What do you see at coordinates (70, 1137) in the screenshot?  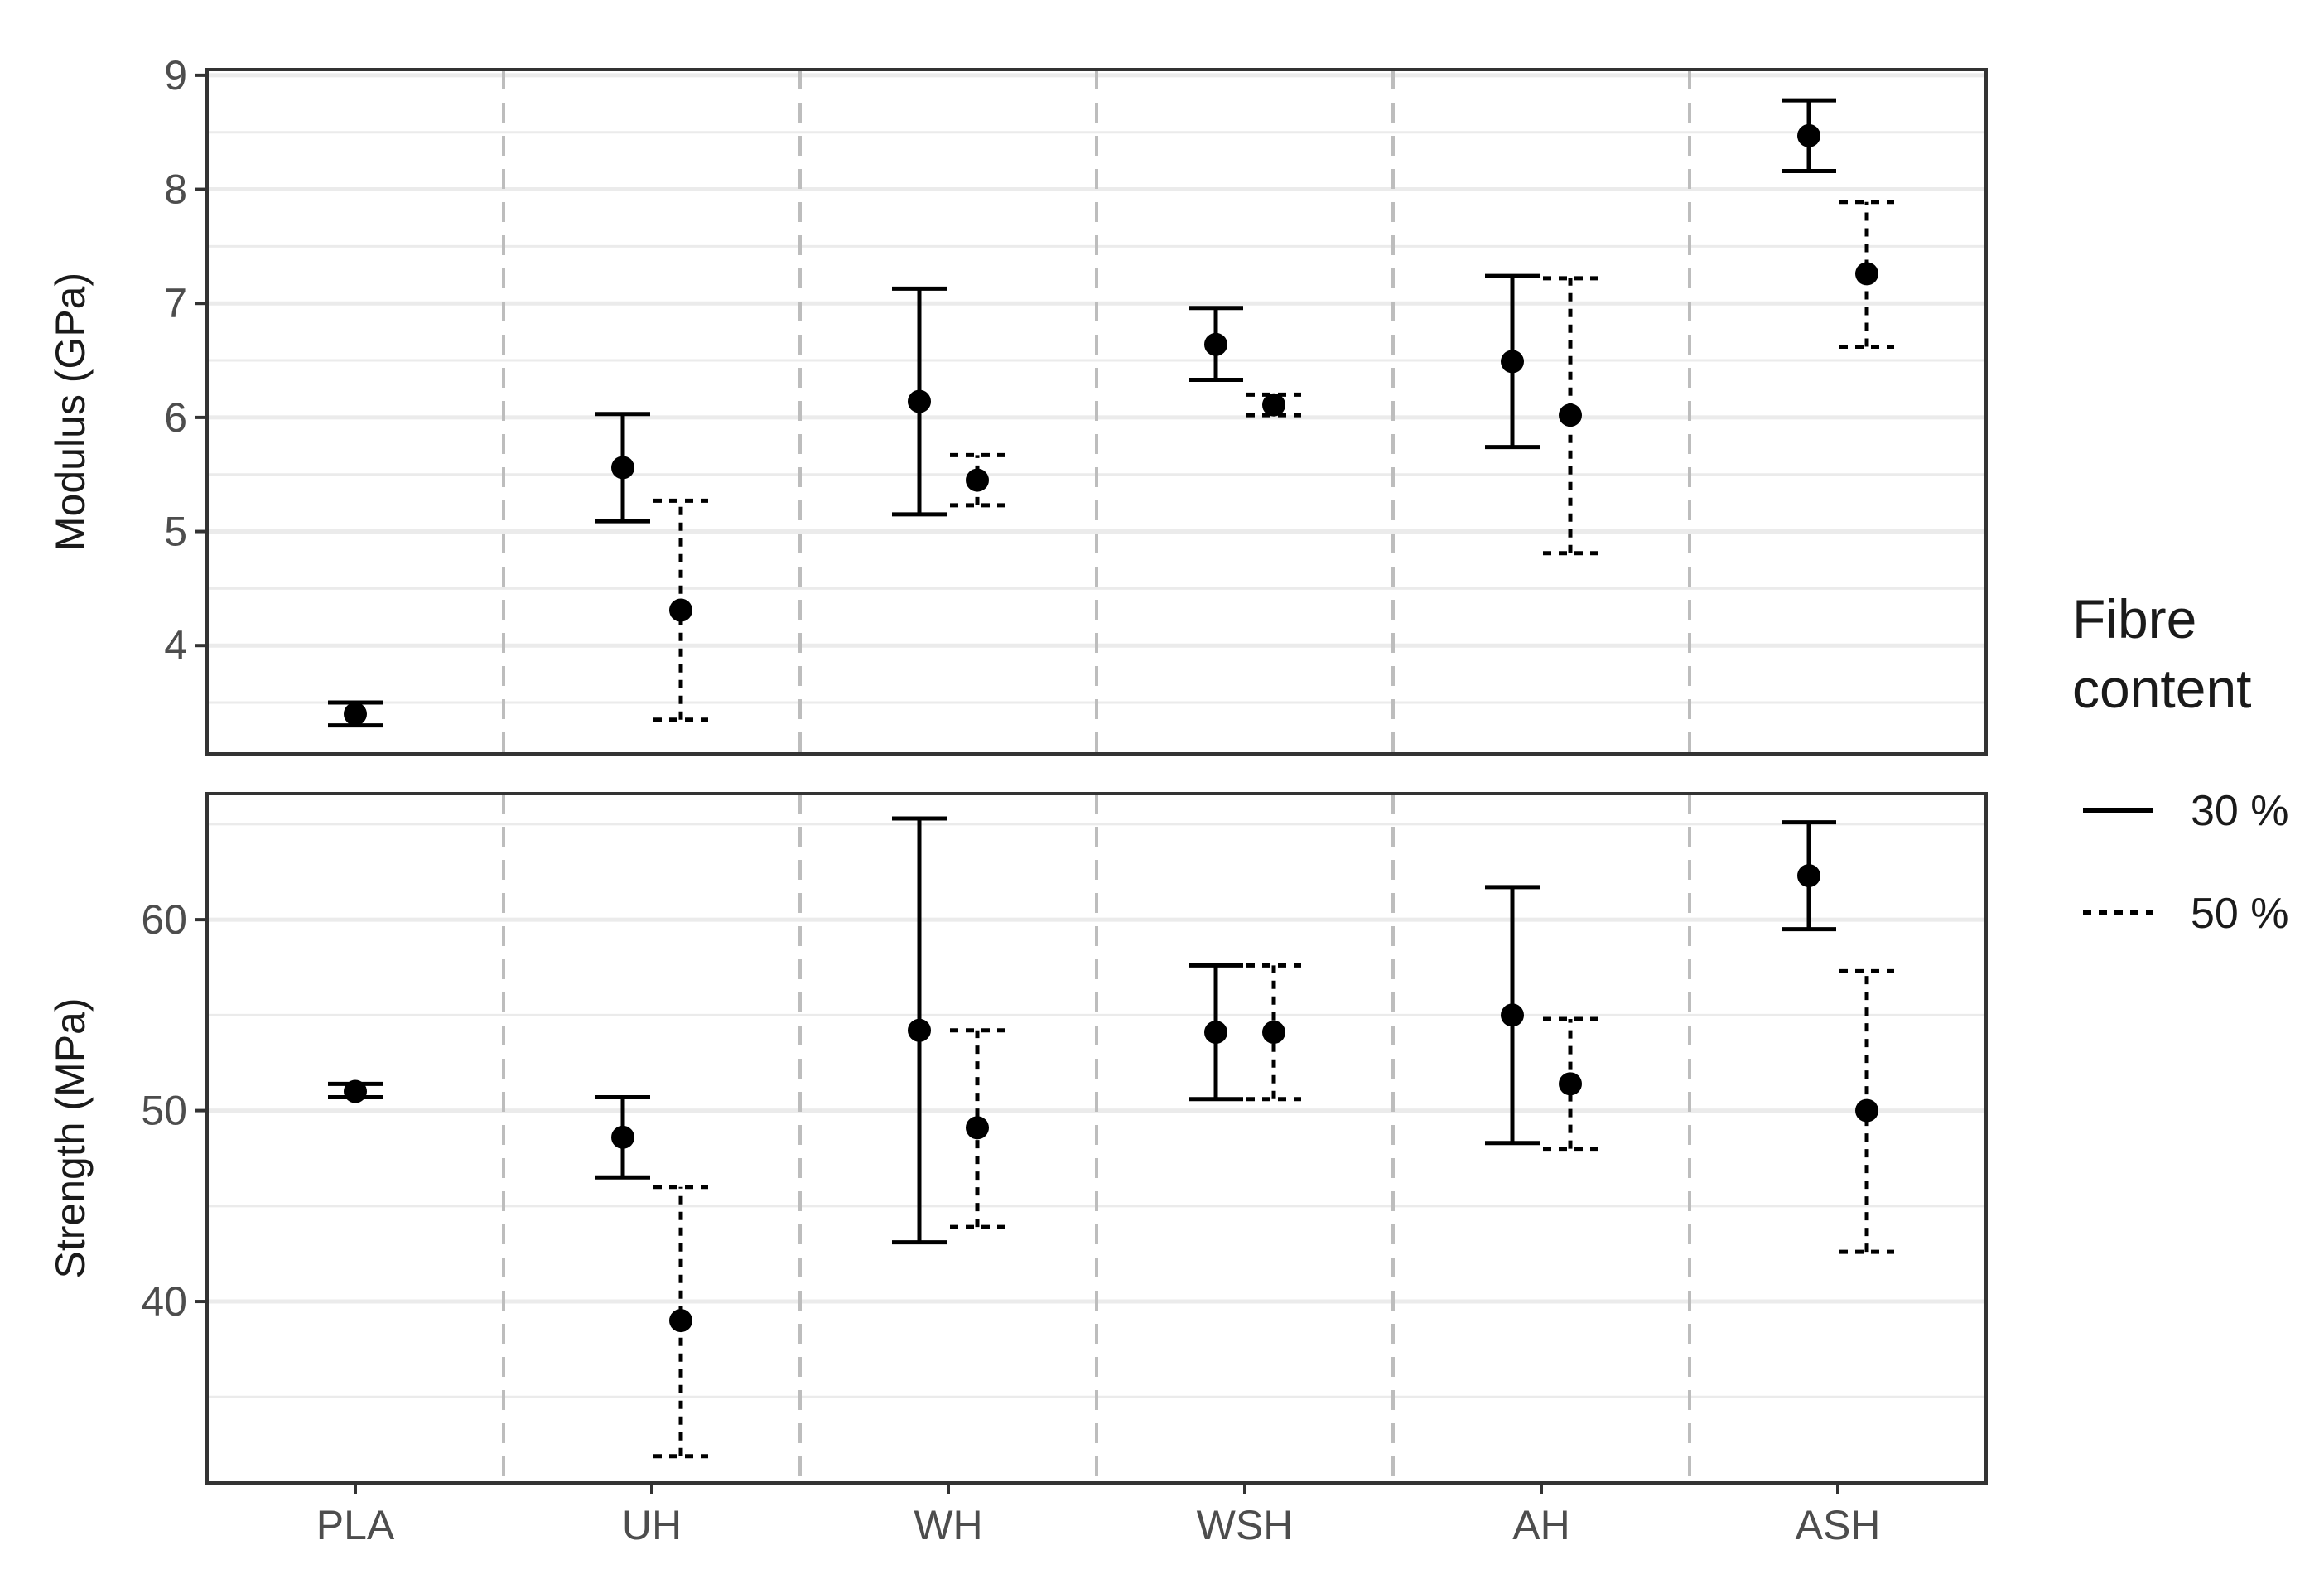 I see `y-axis-title: Strength (MPa)` at bounding box center [70, 1137].